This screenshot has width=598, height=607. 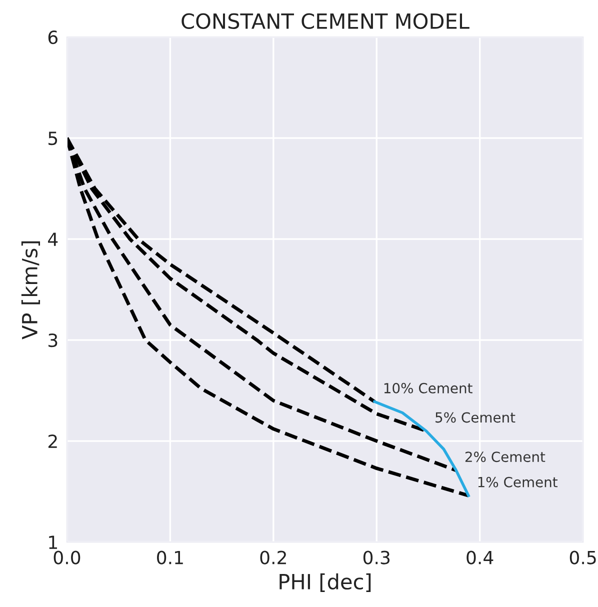 What do you see at coordinates (170, 557) in the screenshot?
I see `x-tick-label: 0.1` at bounding box center [170, 557].